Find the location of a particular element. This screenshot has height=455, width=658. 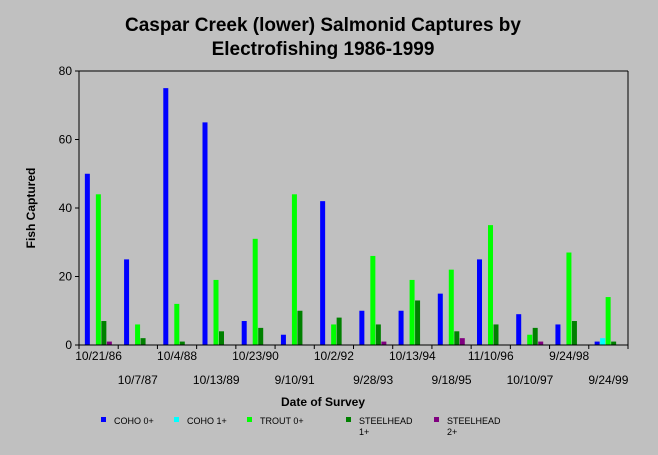

y-axis-label: Fish Captured is located at coordinates (31, 208).